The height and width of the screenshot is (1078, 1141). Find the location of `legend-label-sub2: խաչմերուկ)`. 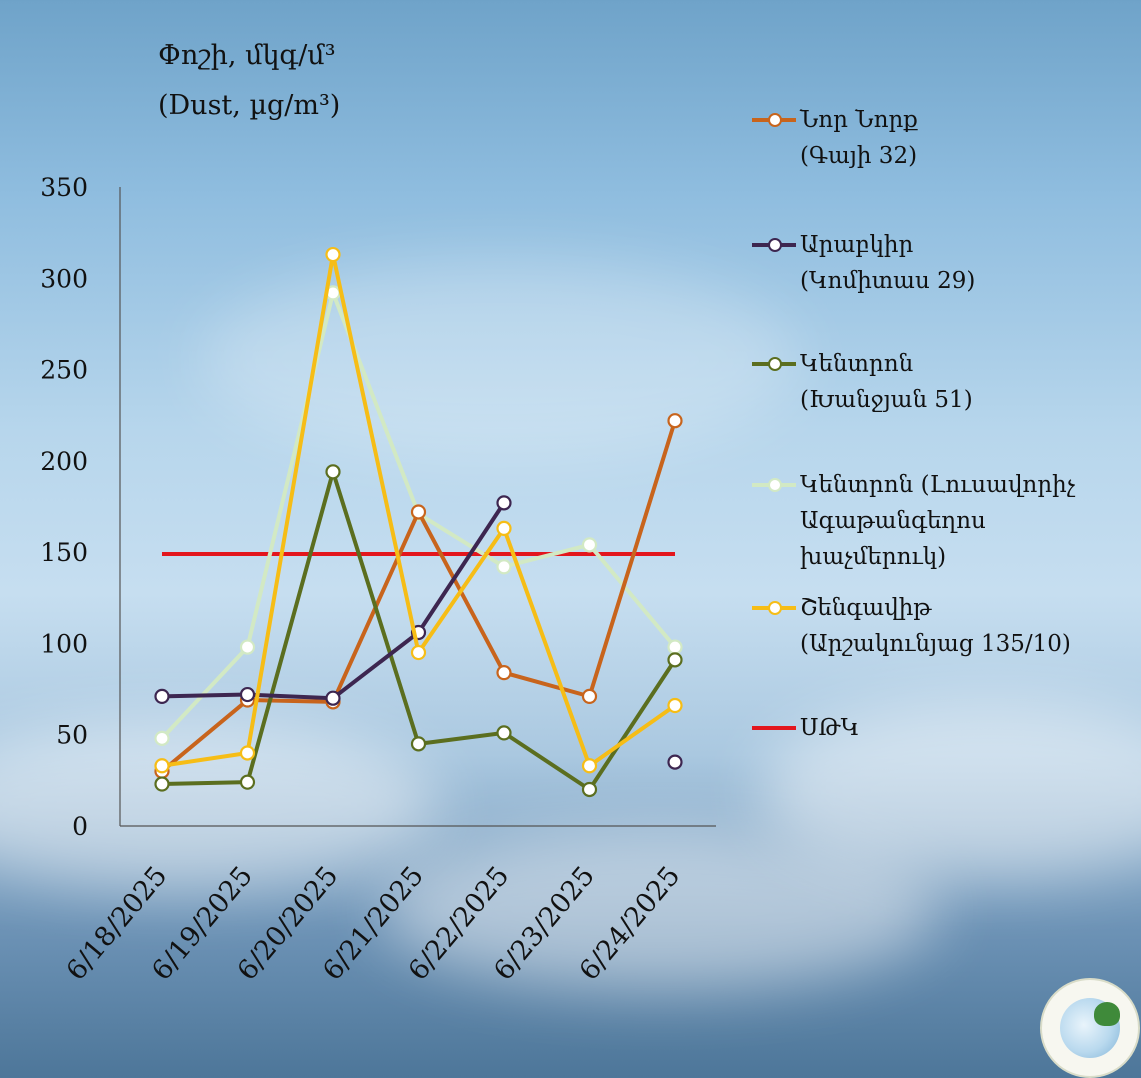

legend-label-sub2: խաչմերուկ) is located at coordinates (873, 557).